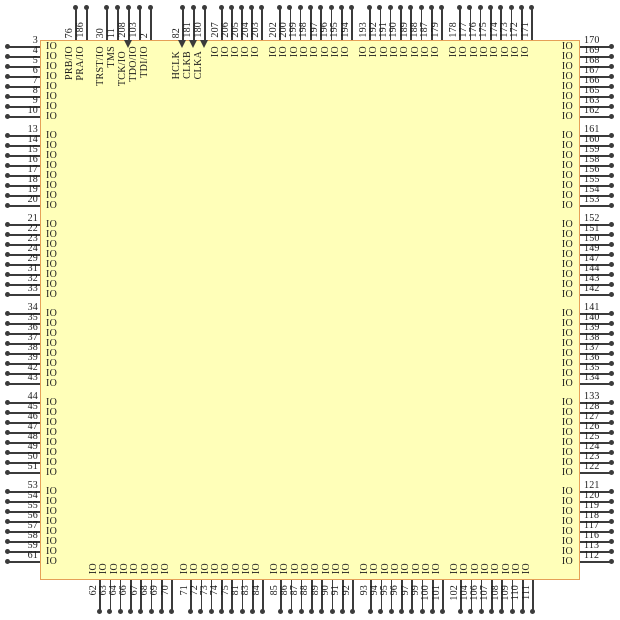  I want to click on pin-number: 49, so click(32, 446).